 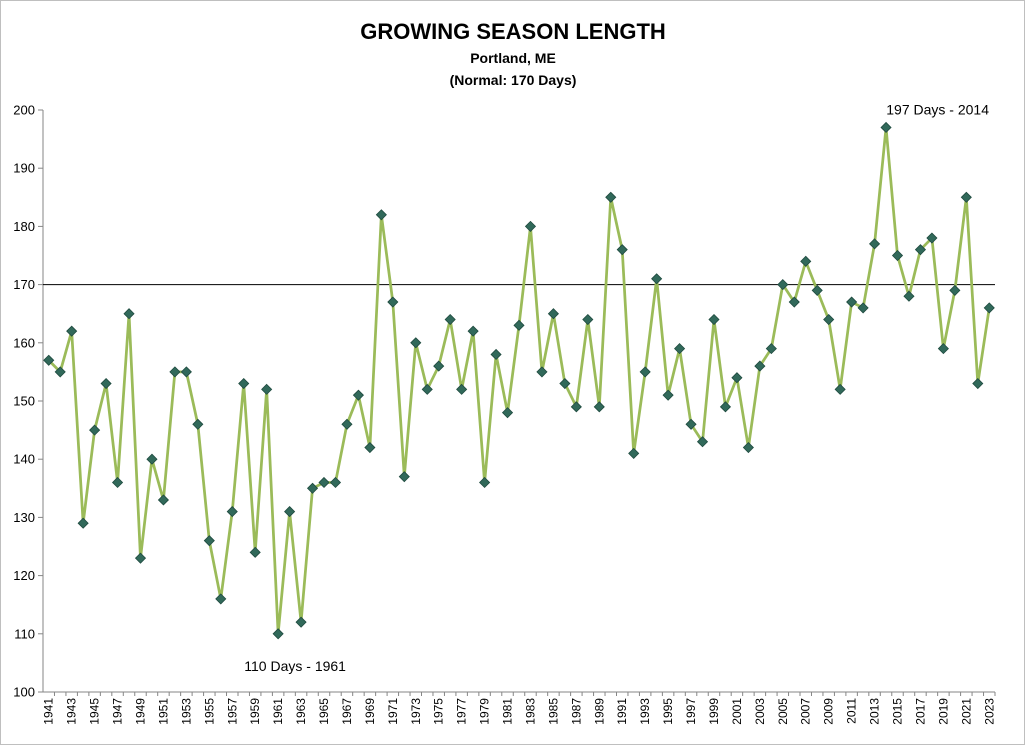 What do you see at coordinates (24, 459) in the screenshot?
I see `y-tick-label: 140` at bounding box center [24, 459].